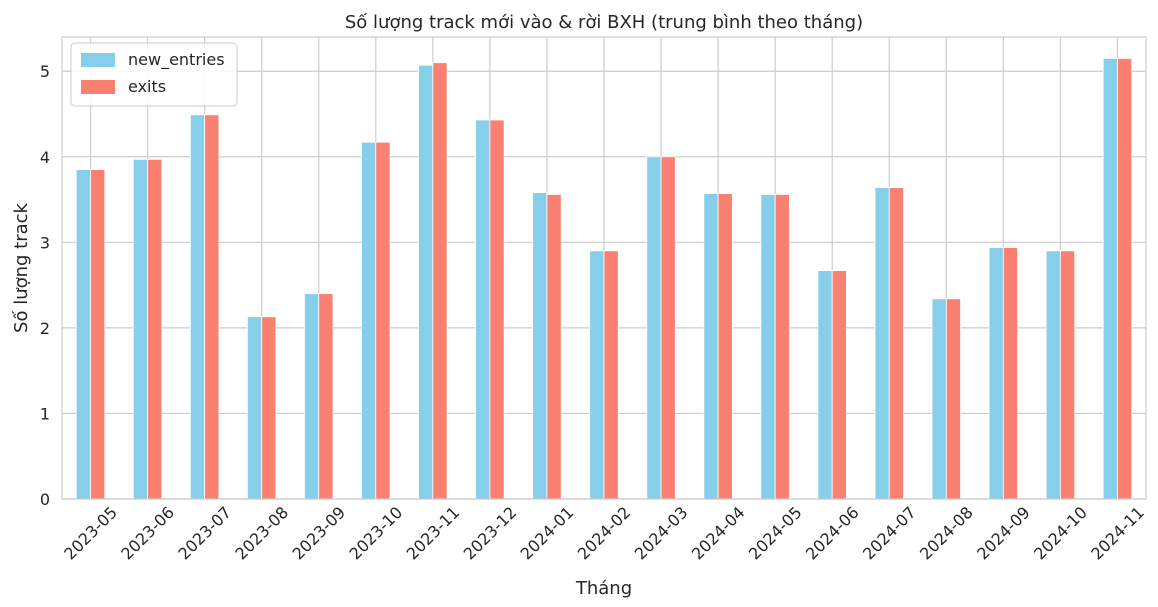  Describe the element at coordinates (98, 60) in the screenshot. I see `legend-swatch-new_entries` at that location.